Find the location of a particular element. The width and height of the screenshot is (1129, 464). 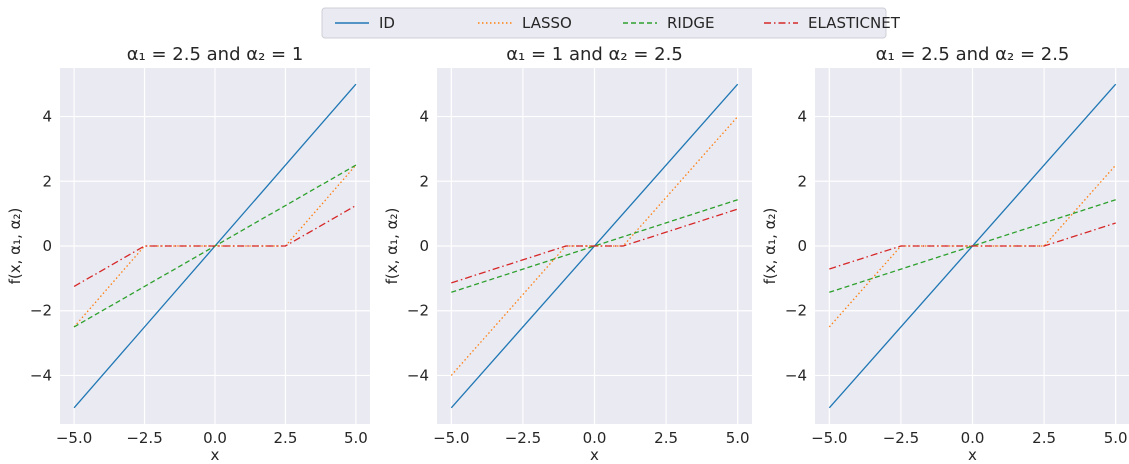

legend-entry-lasso: LASSO is located at coordinates (525, 23).